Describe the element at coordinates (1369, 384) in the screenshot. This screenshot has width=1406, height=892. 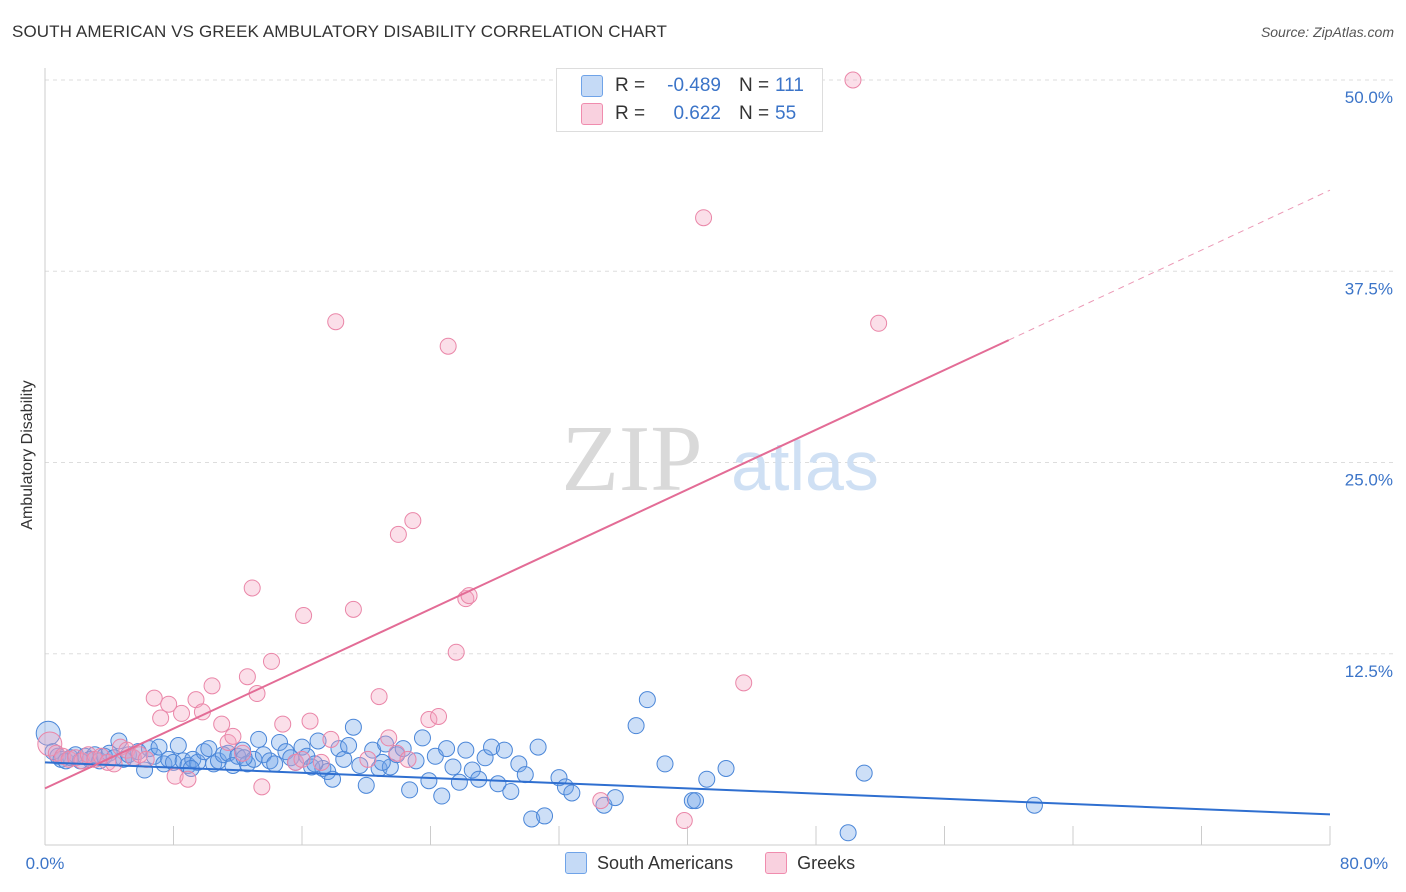
I see `y-tick-labels: 12.5% 25.0% 37.5% 50.0%` at that location.